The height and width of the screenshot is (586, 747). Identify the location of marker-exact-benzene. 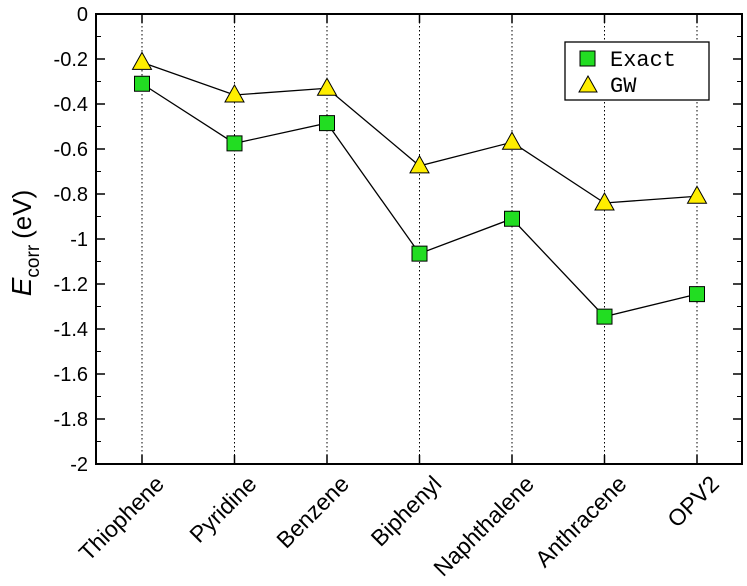
(327, 123).